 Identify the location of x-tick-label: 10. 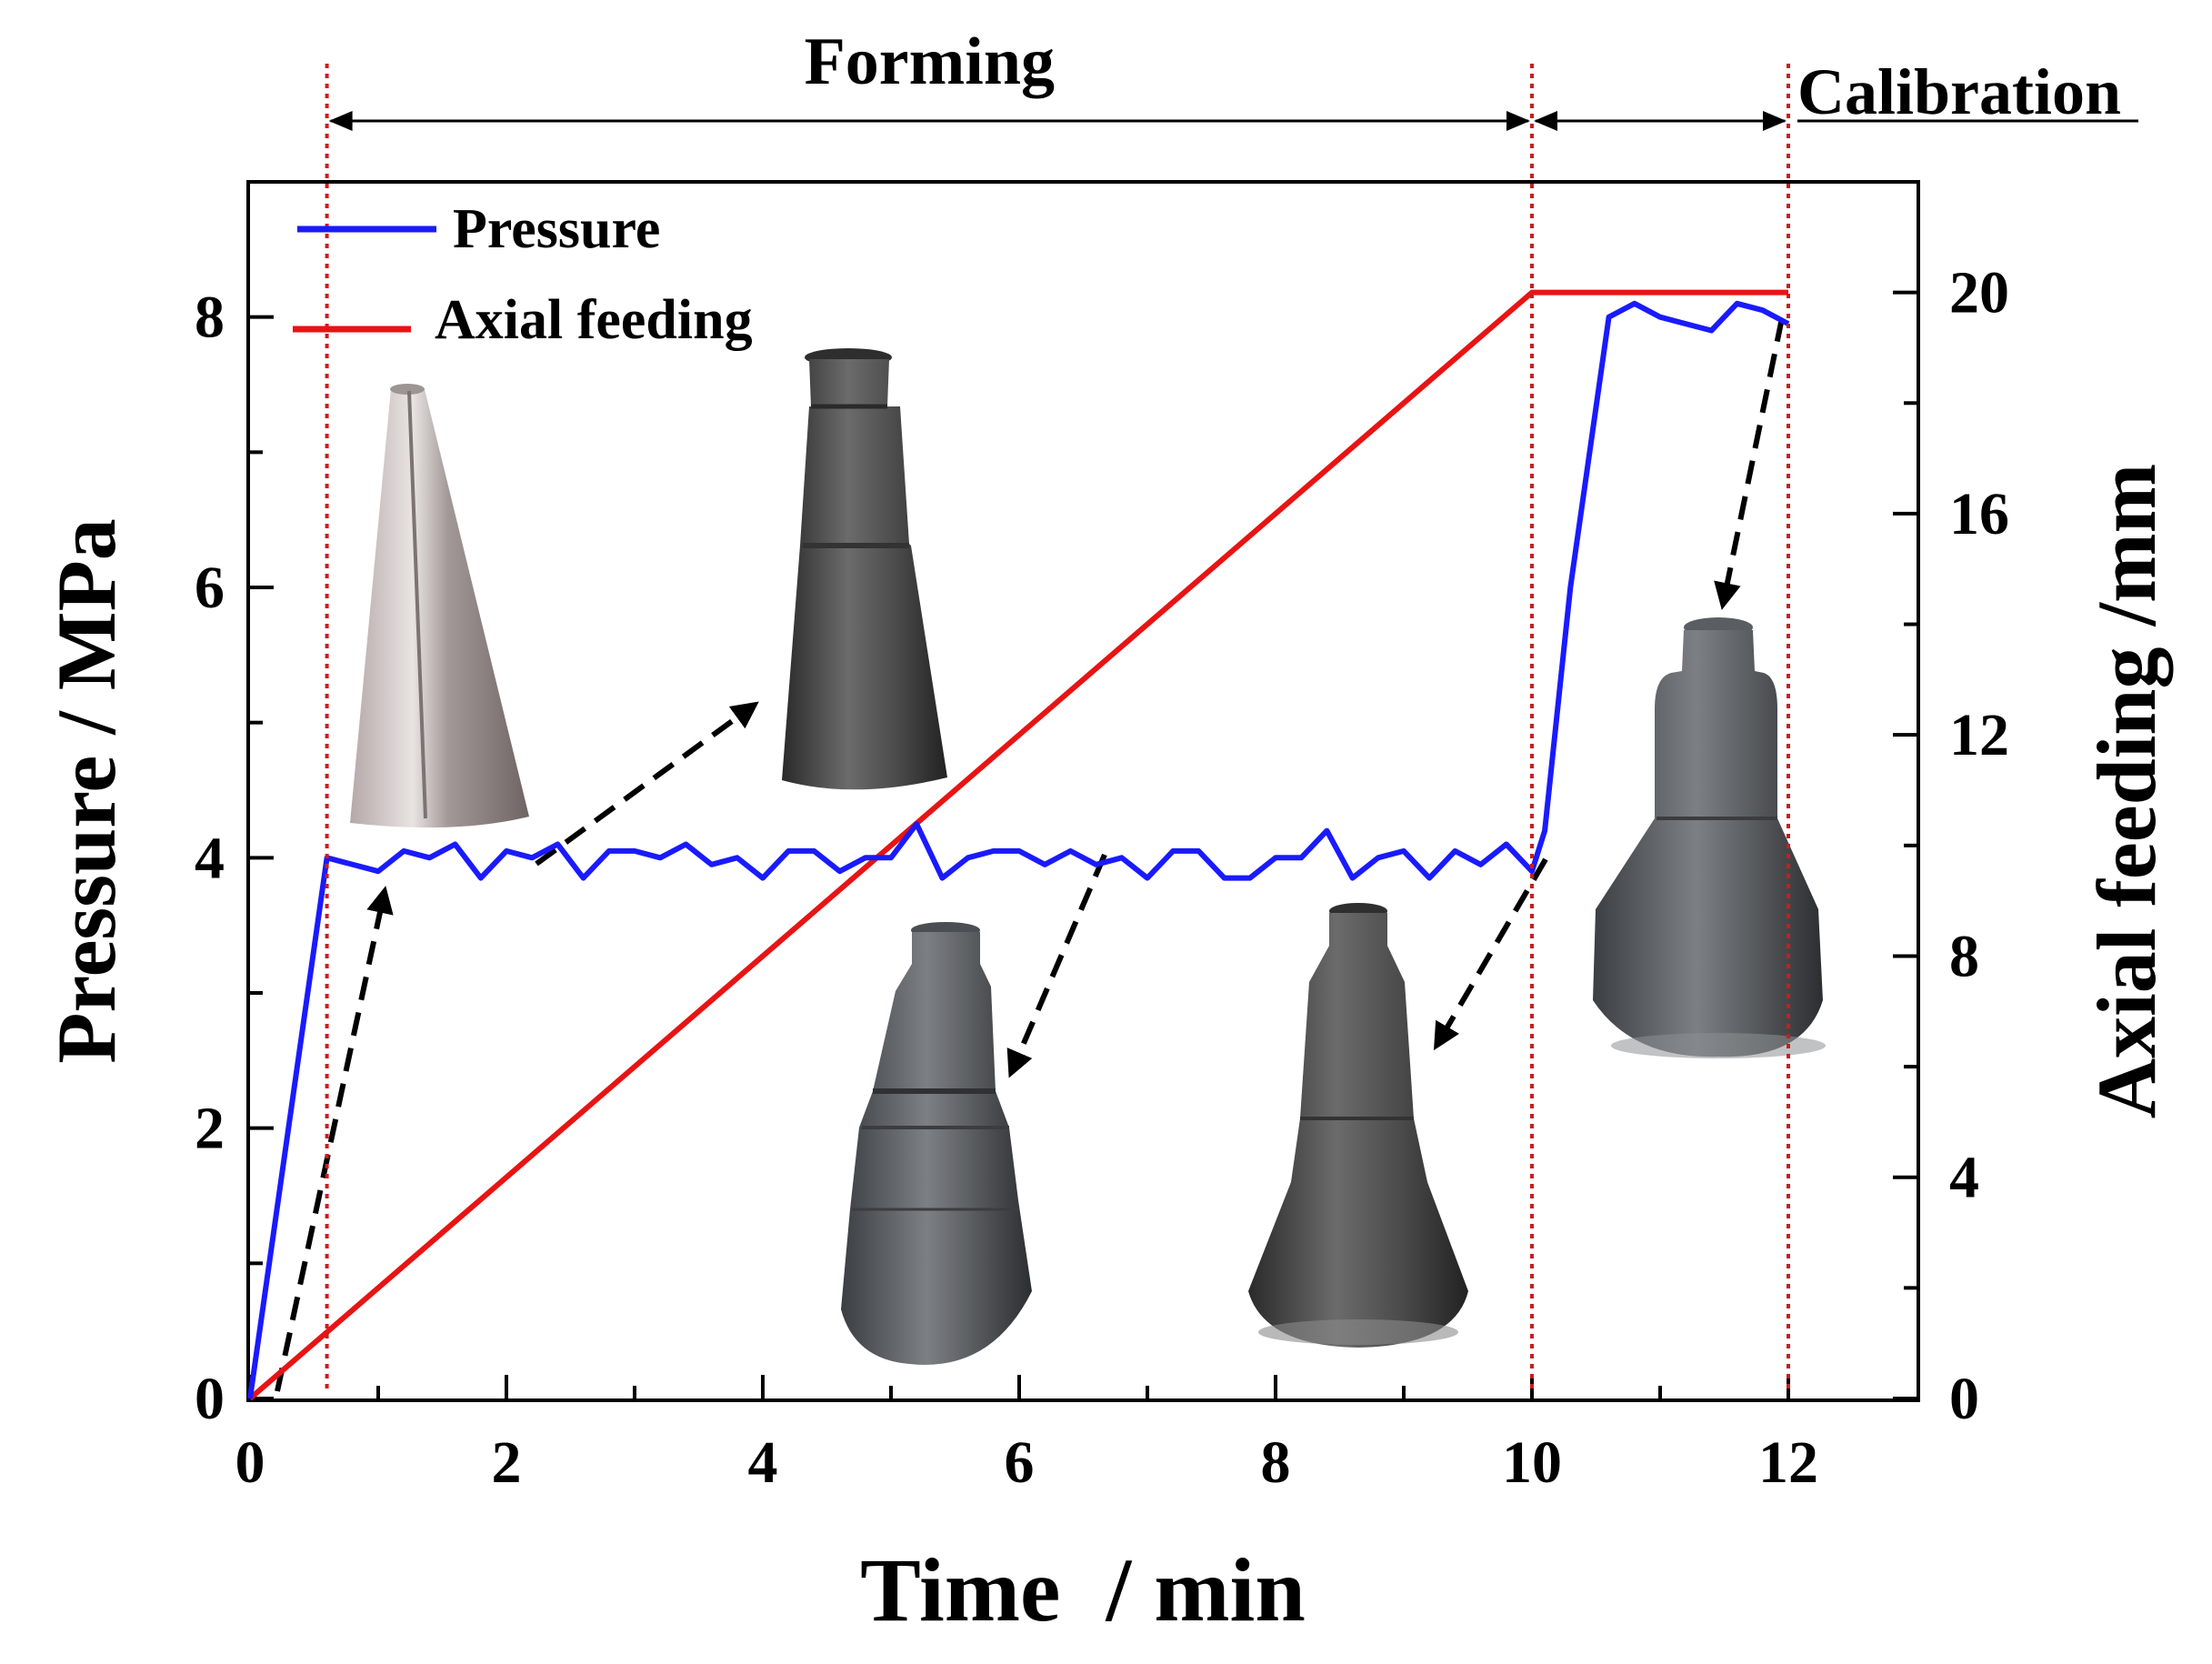
(1532, 1462).